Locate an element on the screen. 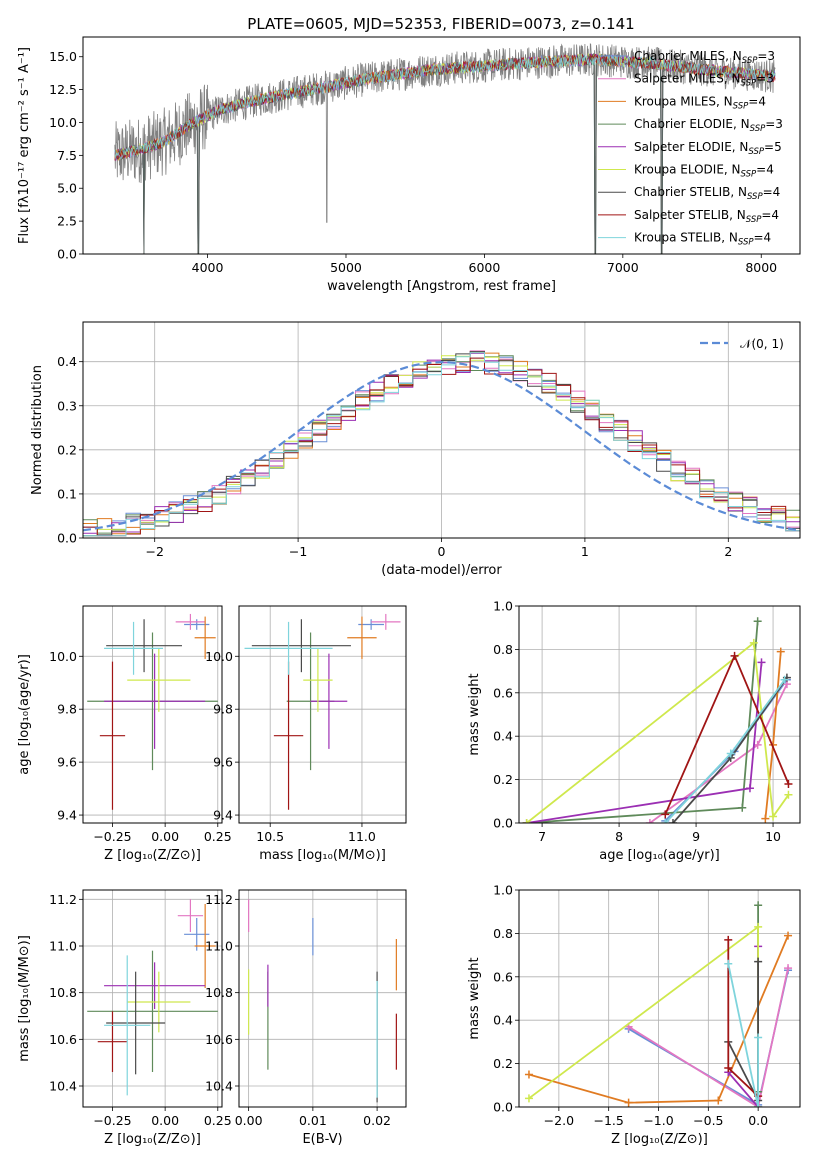  x-tick-label: −0.5 is located at coordinates (708, 1120).